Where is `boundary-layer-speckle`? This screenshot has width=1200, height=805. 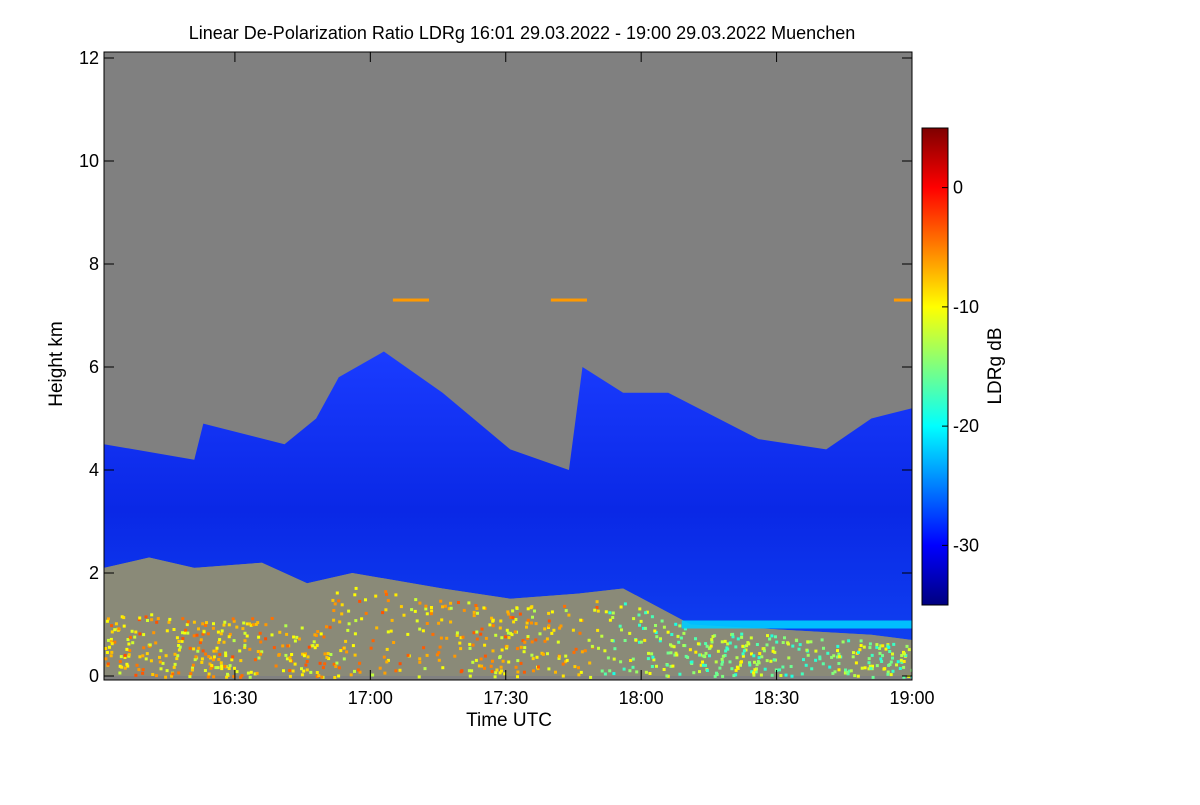 boundary-layer-speckle is located at coordinates (508, 632).